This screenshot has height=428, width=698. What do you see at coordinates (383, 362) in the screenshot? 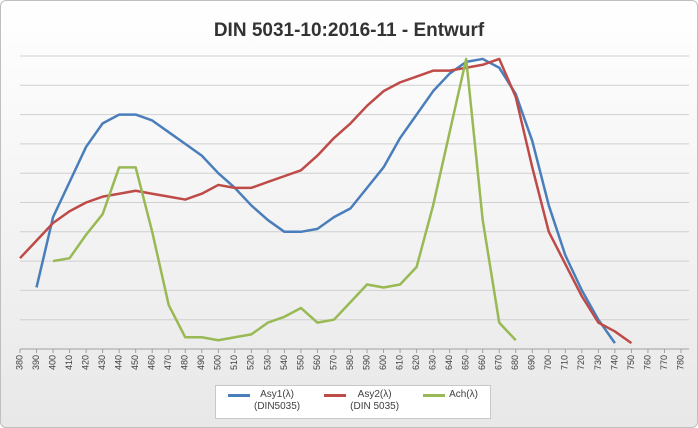
I see `x-tick-label: 600` at bounding box center [383, 362].